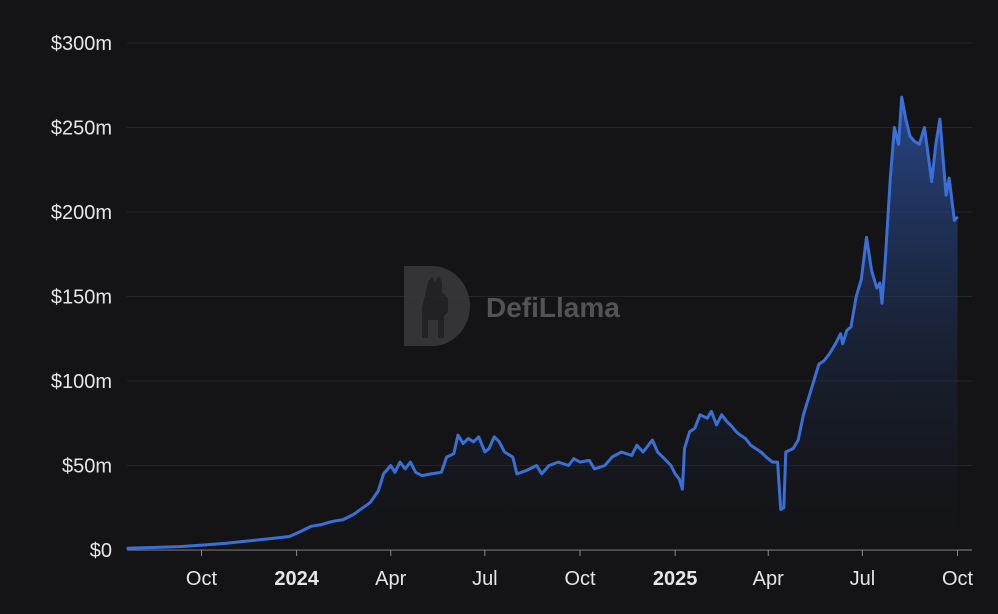 The image size is (998, 614). What do you see at coordinates (81, 129) in the screenshot?
I see `y-tick-label: $250m` at bounding box center [81, 129].